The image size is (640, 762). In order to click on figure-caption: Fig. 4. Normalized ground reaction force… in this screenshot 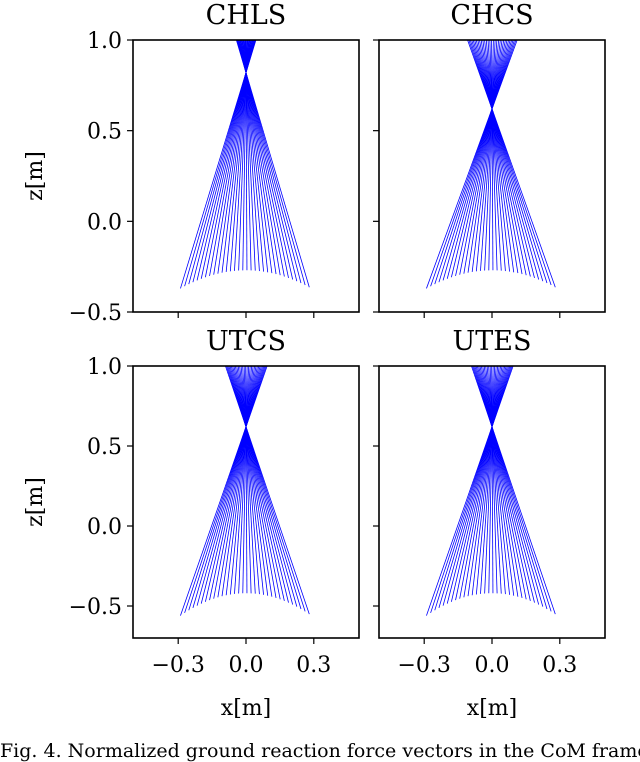, I will do `click(320, 751)`.